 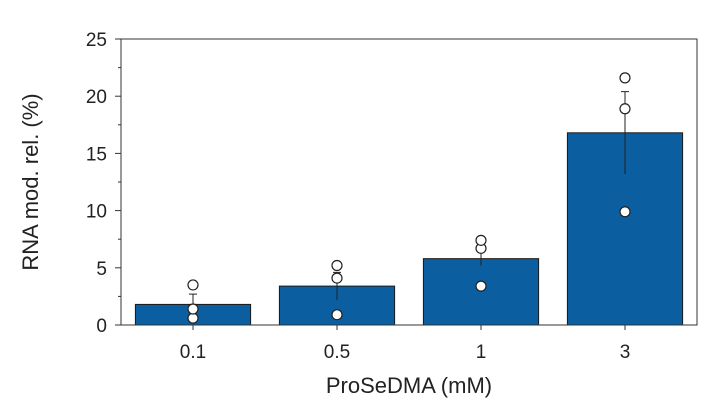 What do you see at coordinates (337, 315) in the screenshot?
I see `data-point-0.5-1` at bounding box center [337, 315].